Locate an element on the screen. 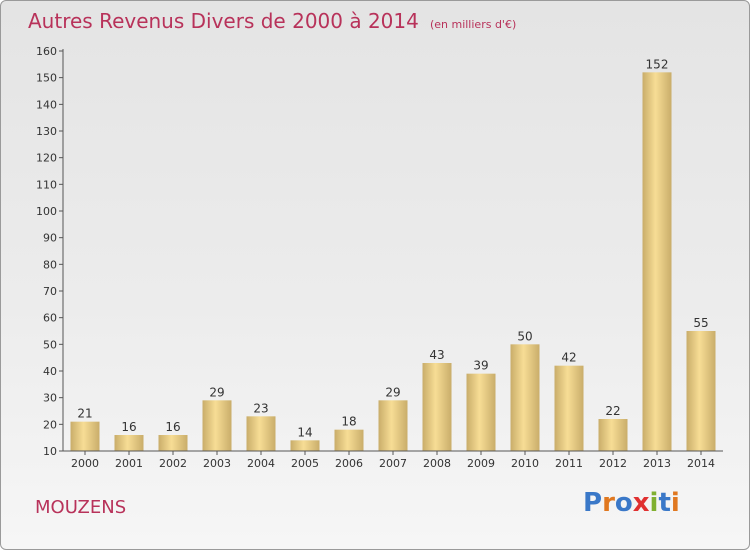 This screenshot has width=750, height=550. value-label-2010: 50 is located at coordinates (524, 336).